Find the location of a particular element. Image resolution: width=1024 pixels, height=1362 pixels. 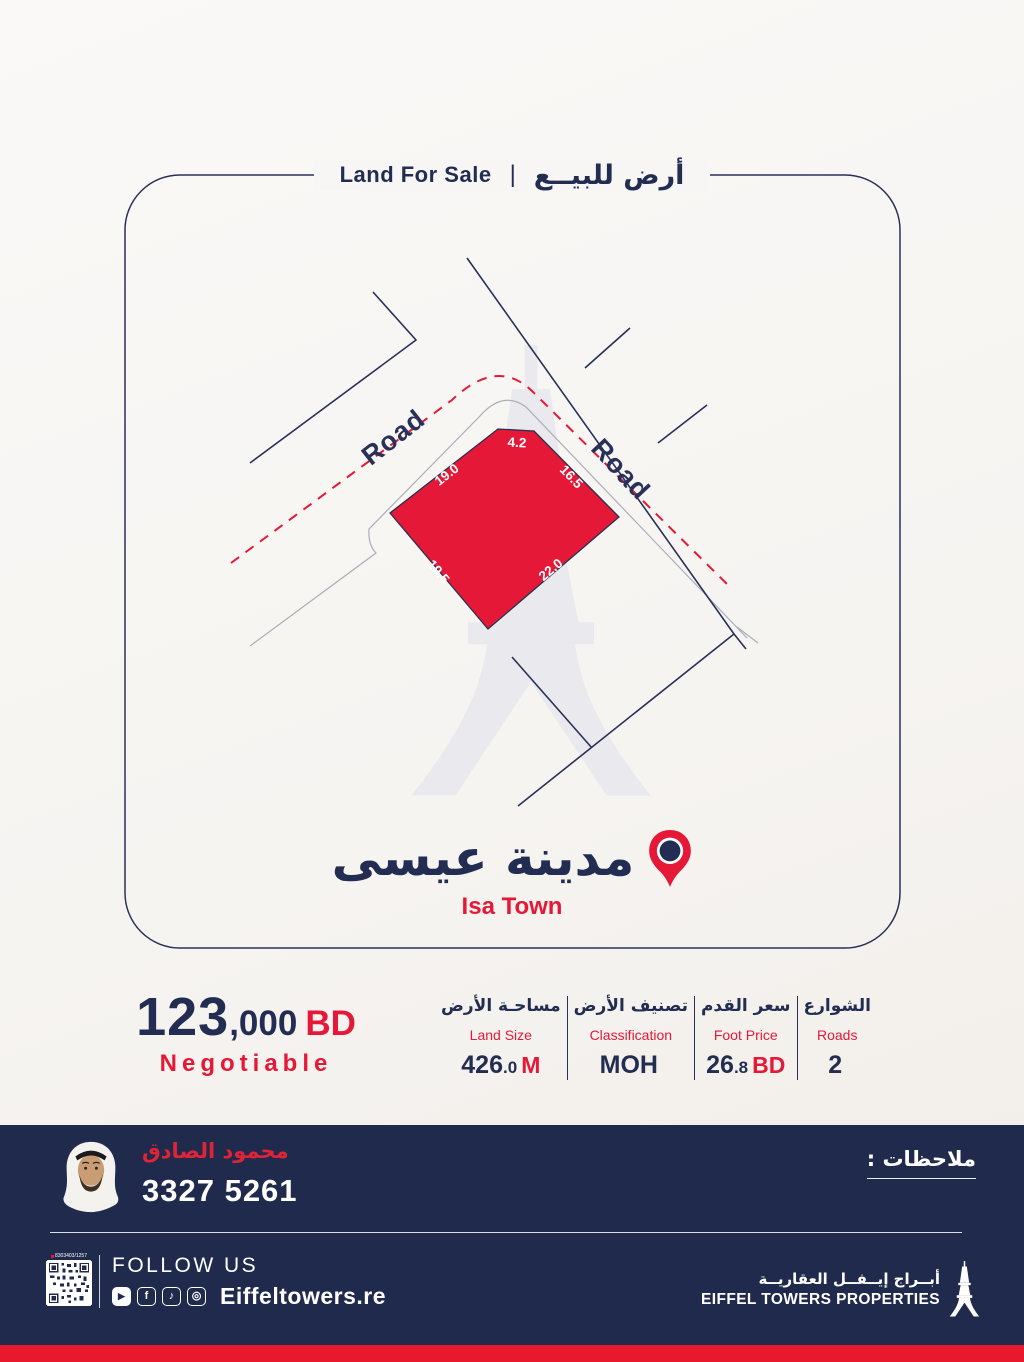

detail-value-decimal: .0 is located at coordinates (510, 1067).